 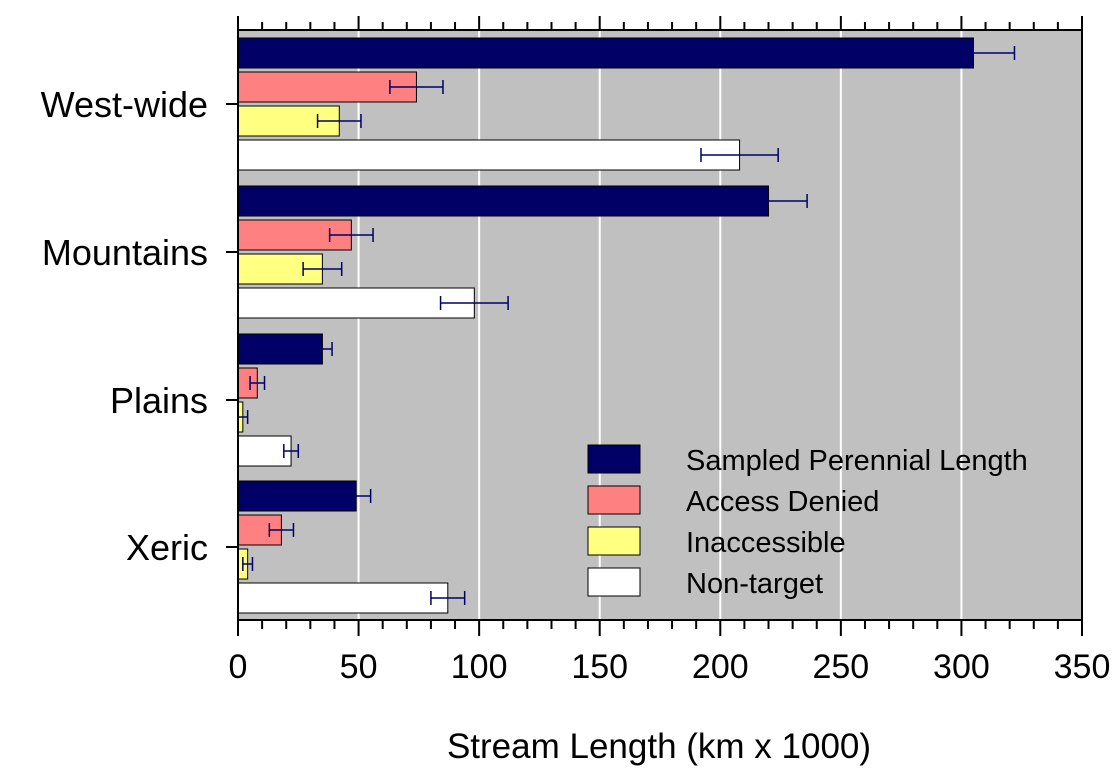 I want to click on x-axis-title: Stream Length (km x 1000), so click(x=659, y=746).